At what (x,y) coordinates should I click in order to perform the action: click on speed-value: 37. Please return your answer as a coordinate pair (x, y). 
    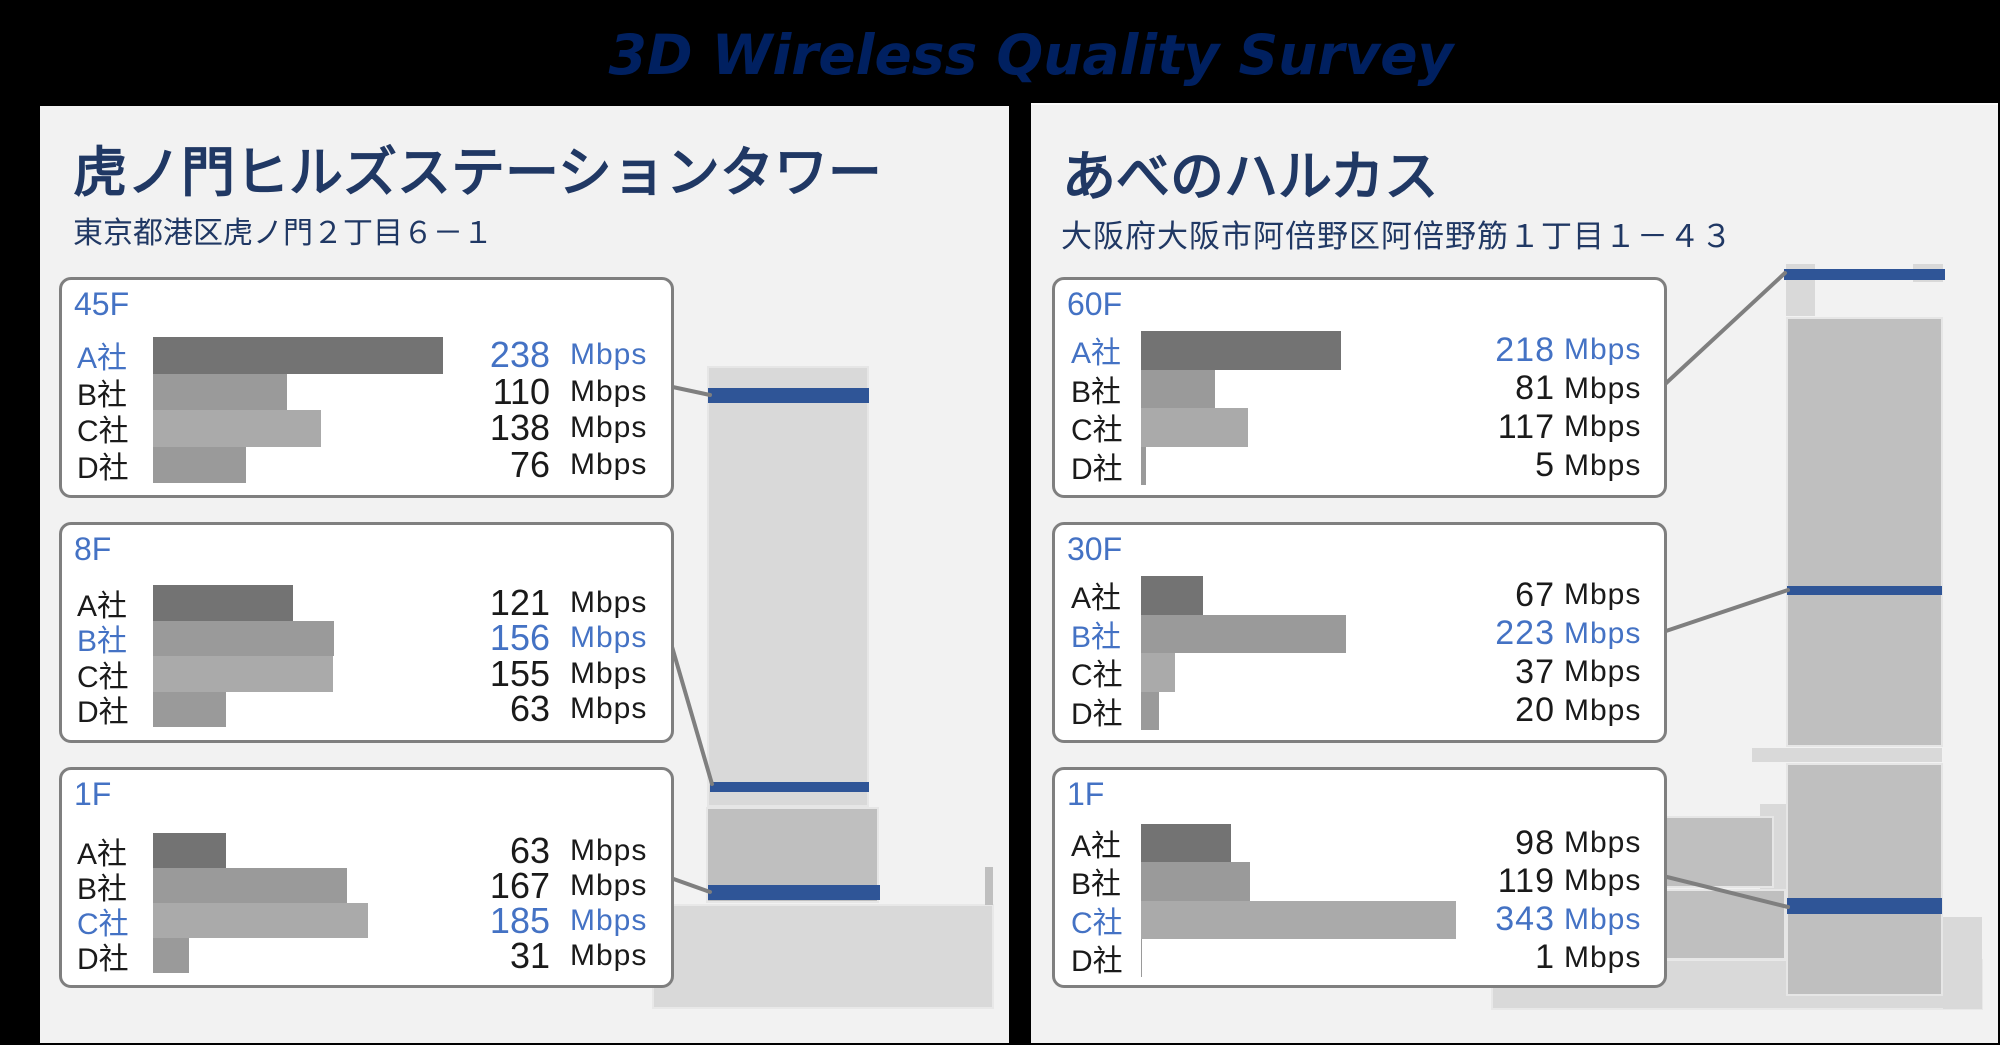
    Looking at the image, I should click on (1535, 671).